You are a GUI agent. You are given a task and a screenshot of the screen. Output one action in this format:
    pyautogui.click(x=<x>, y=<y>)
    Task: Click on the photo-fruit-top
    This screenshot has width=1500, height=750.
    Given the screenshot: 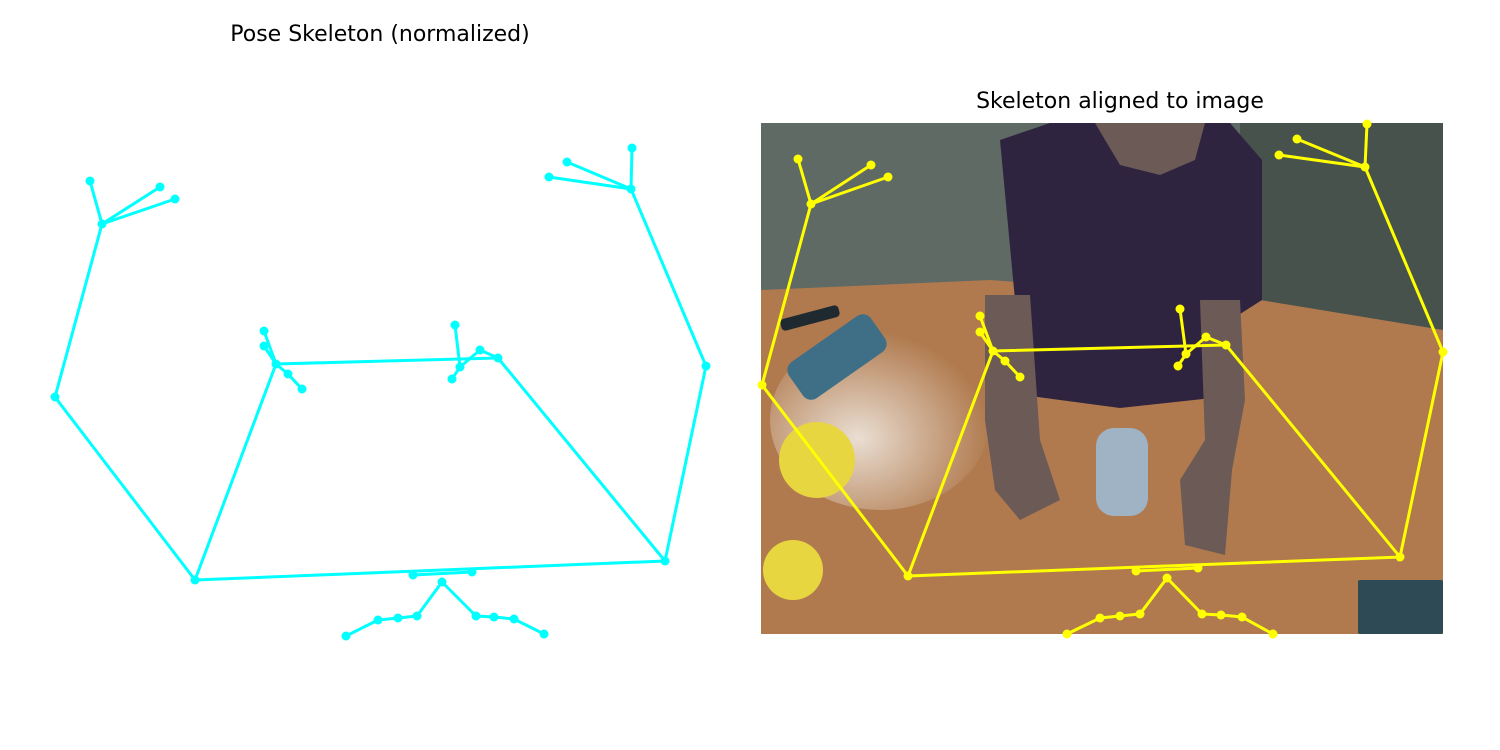 What is the action you would take?
    pyautogui.click(x=817, y=460)
    